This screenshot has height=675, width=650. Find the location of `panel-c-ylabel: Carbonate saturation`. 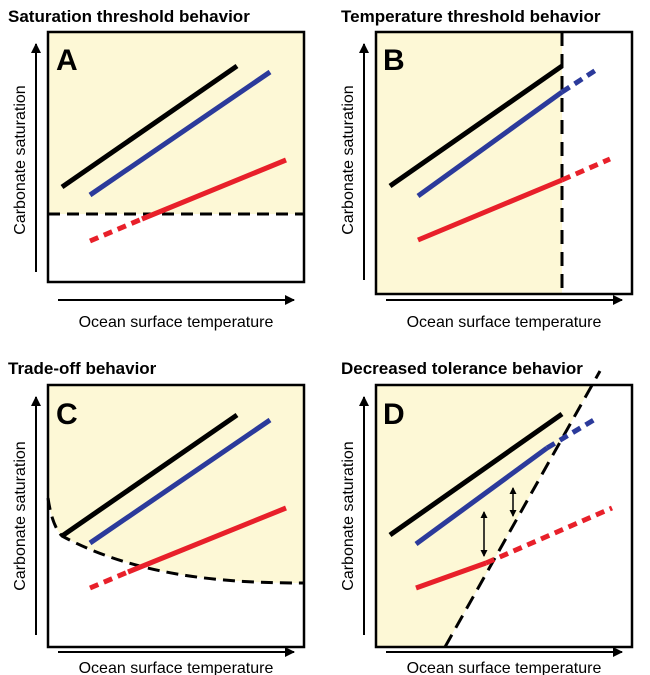

panel-c-ylabel: Carbonate saturation is located at coordinates (20, 515).